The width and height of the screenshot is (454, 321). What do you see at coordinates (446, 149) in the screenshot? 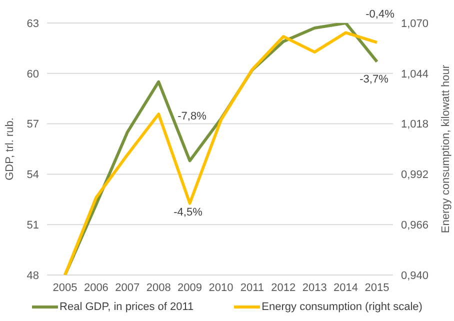
I see `y2-axis-title: Energy consumption, kilowatt hour` at bounding box center [446, 149].